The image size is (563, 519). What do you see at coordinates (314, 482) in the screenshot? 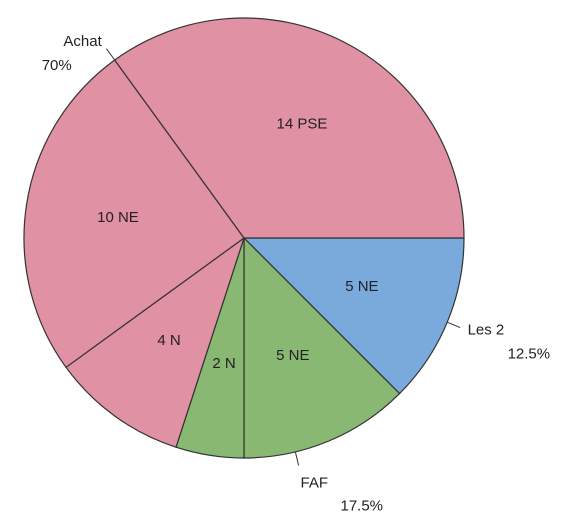
I see `group-label: FAF` at bounding box center [314, 482].